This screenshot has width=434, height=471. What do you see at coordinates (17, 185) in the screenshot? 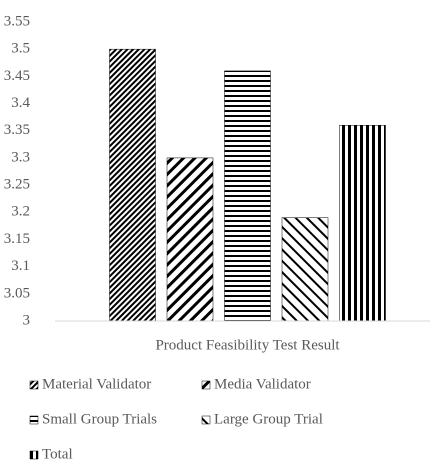
I see `y-tick-label: 3.25` at bounding box center [17, 185].